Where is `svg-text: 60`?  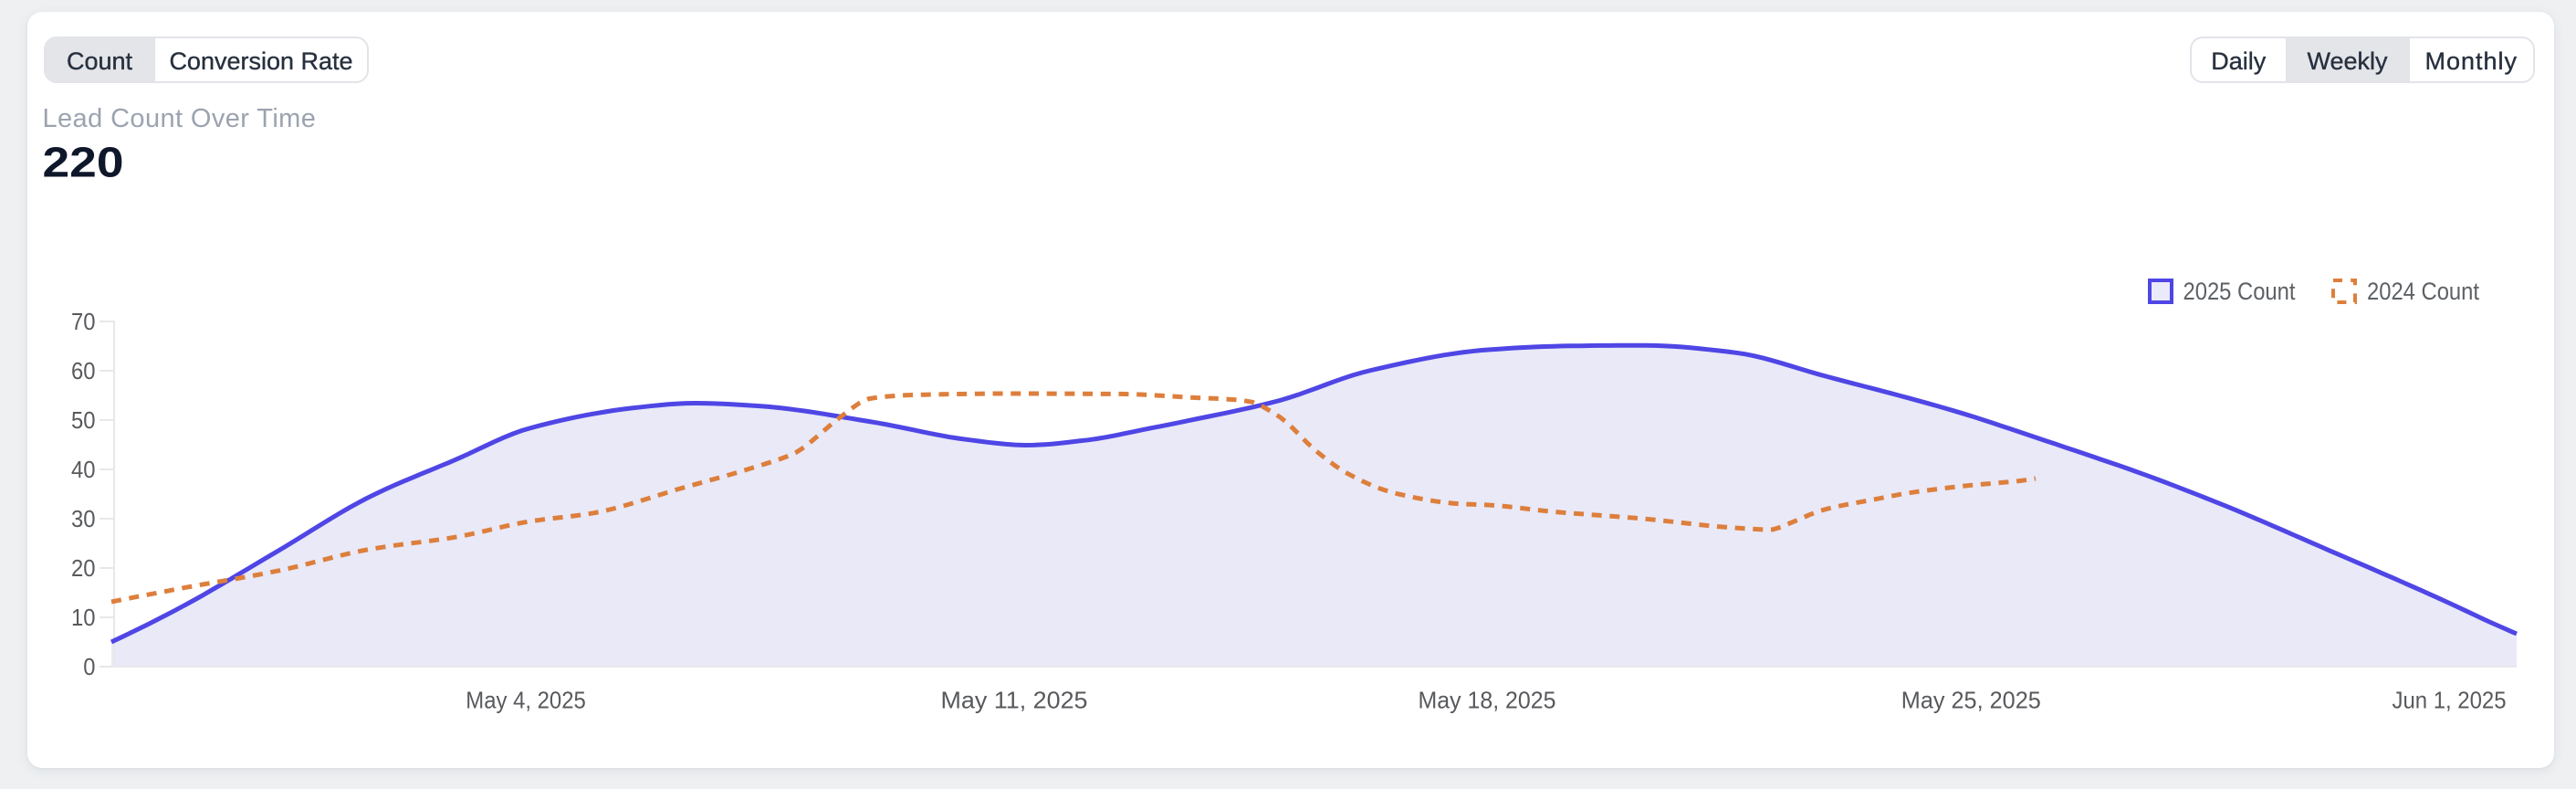
svg-text: 60 is located at coordinates (83, 370).